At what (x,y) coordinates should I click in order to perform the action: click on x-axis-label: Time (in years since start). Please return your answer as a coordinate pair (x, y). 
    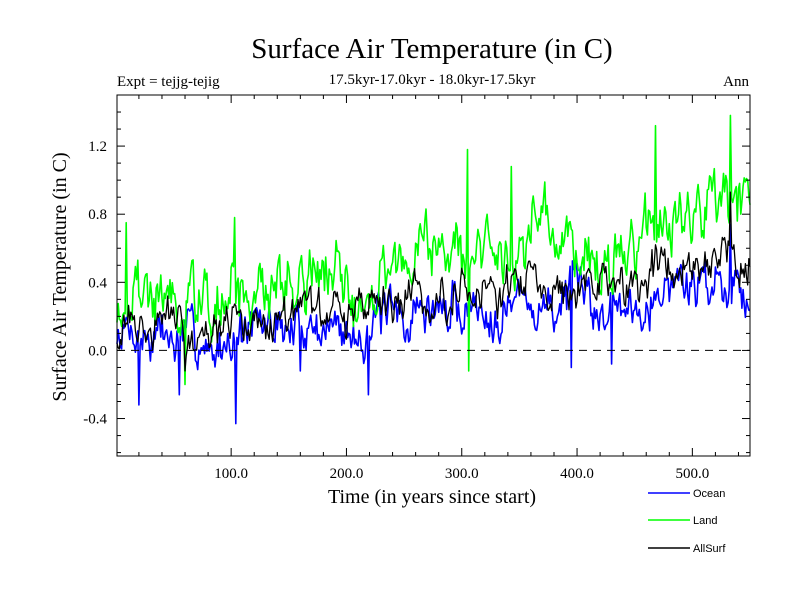
    Looking at the image, I should click on (432, 497).